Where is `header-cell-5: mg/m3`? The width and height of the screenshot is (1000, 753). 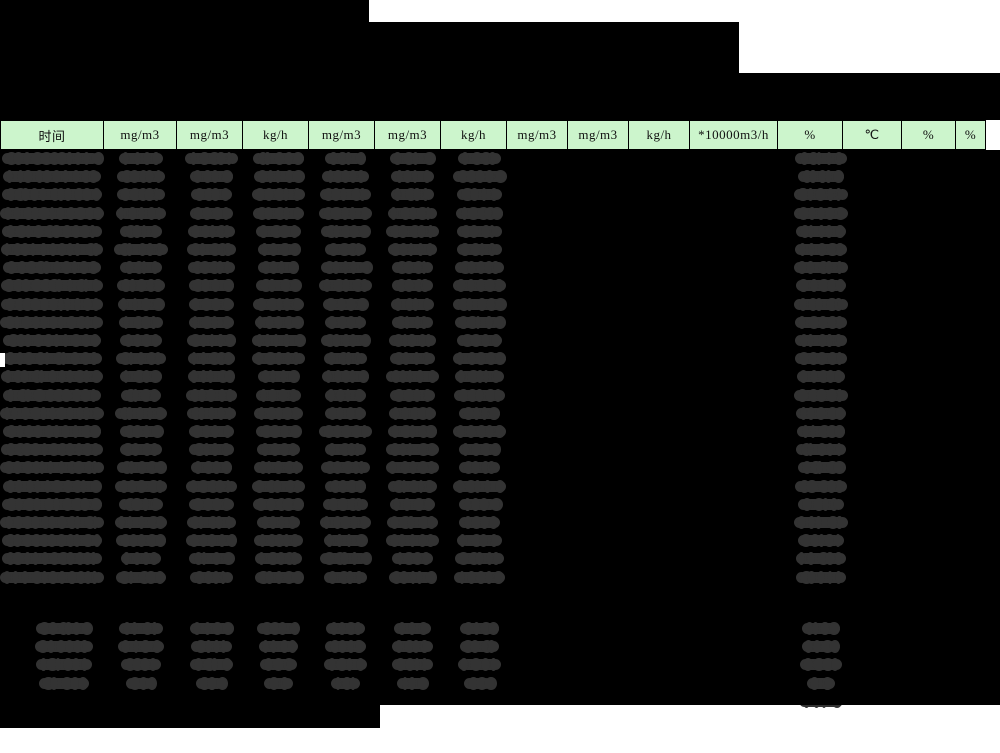 header-cell-5: mg/m3 is located at coordinates (407, 135).